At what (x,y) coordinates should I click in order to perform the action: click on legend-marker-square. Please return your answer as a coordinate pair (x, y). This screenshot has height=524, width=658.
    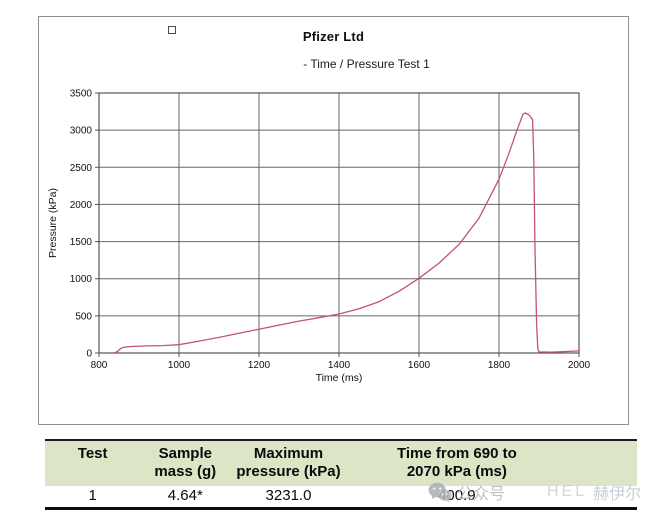
    Looking at the image, I should click on (172, 30).